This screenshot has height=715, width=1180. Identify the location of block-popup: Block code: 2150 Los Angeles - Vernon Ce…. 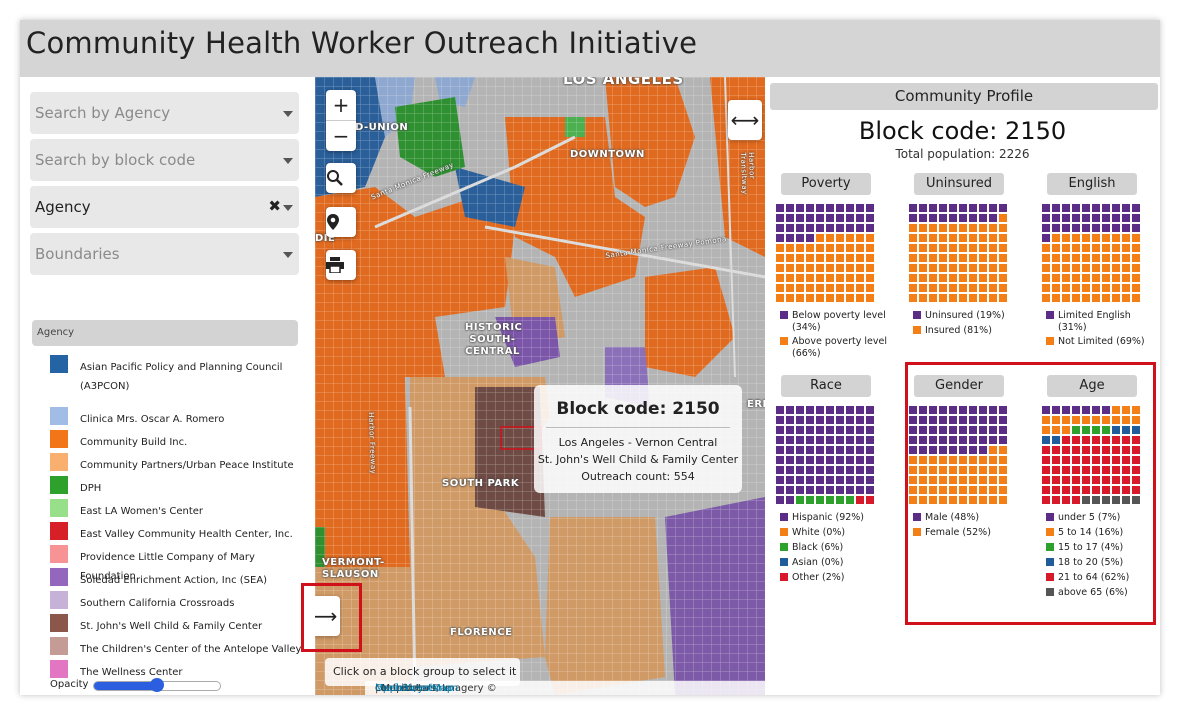
(638, 439).